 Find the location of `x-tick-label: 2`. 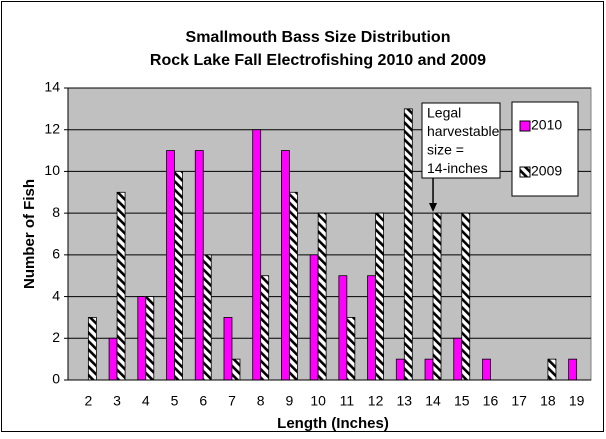

x-tick-label: 2 is located at coordinates (88, 401).